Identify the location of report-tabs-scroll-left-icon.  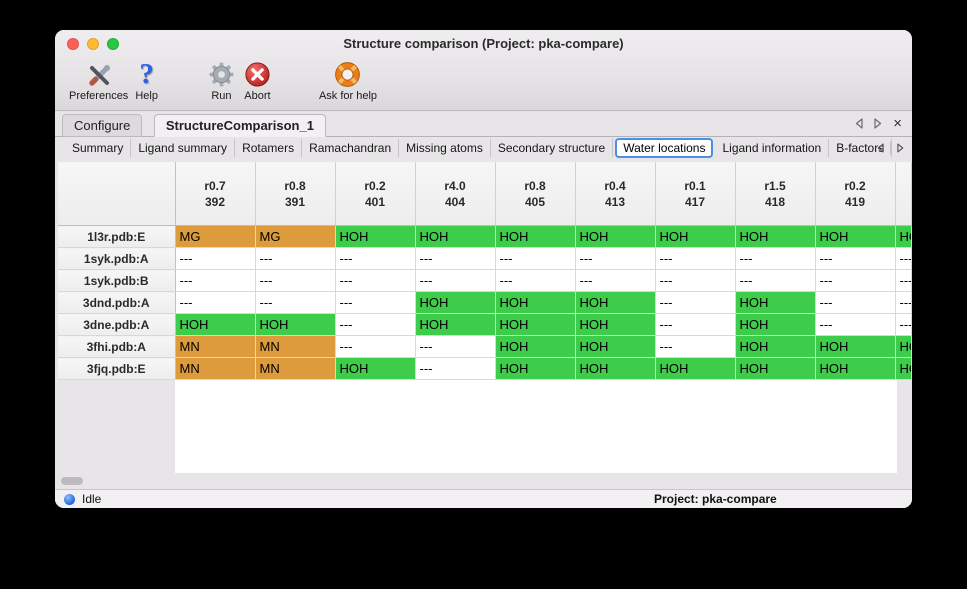
(880, 148).